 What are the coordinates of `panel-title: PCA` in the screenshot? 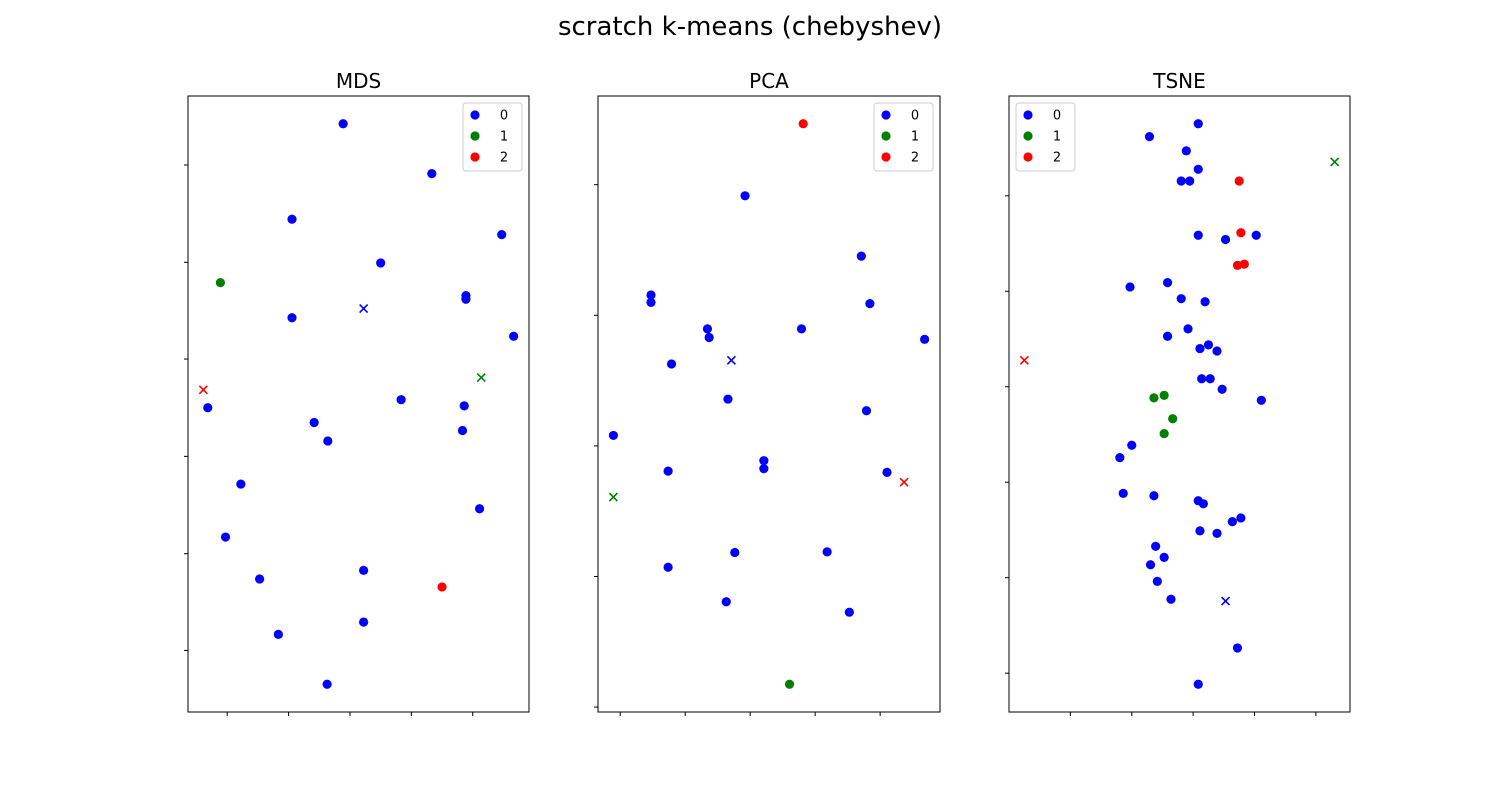 It's located at (769, 81).